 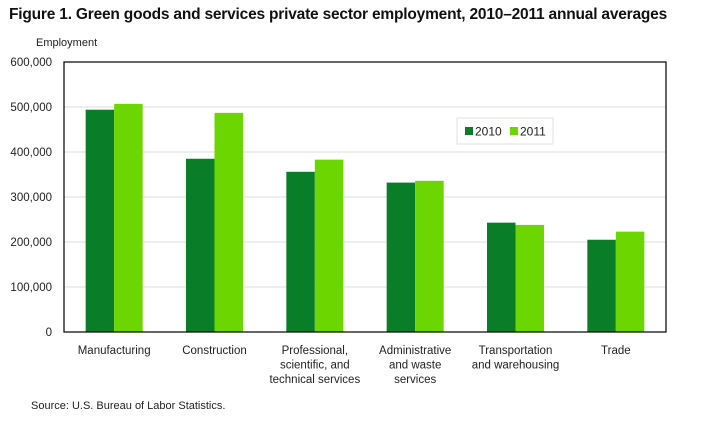 What do you see at coordinates (616, 351) in the screenshot?
I see `x-category-label: Trade` at bounding box center [616, 351].